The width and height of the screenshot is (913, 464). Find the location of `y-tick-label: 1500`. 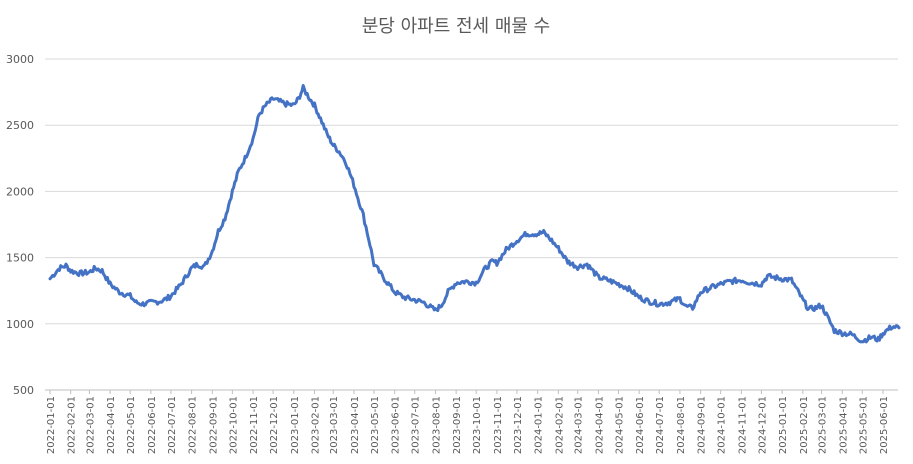

y-tick-label: 1500 is located at coordinates (20, 258).